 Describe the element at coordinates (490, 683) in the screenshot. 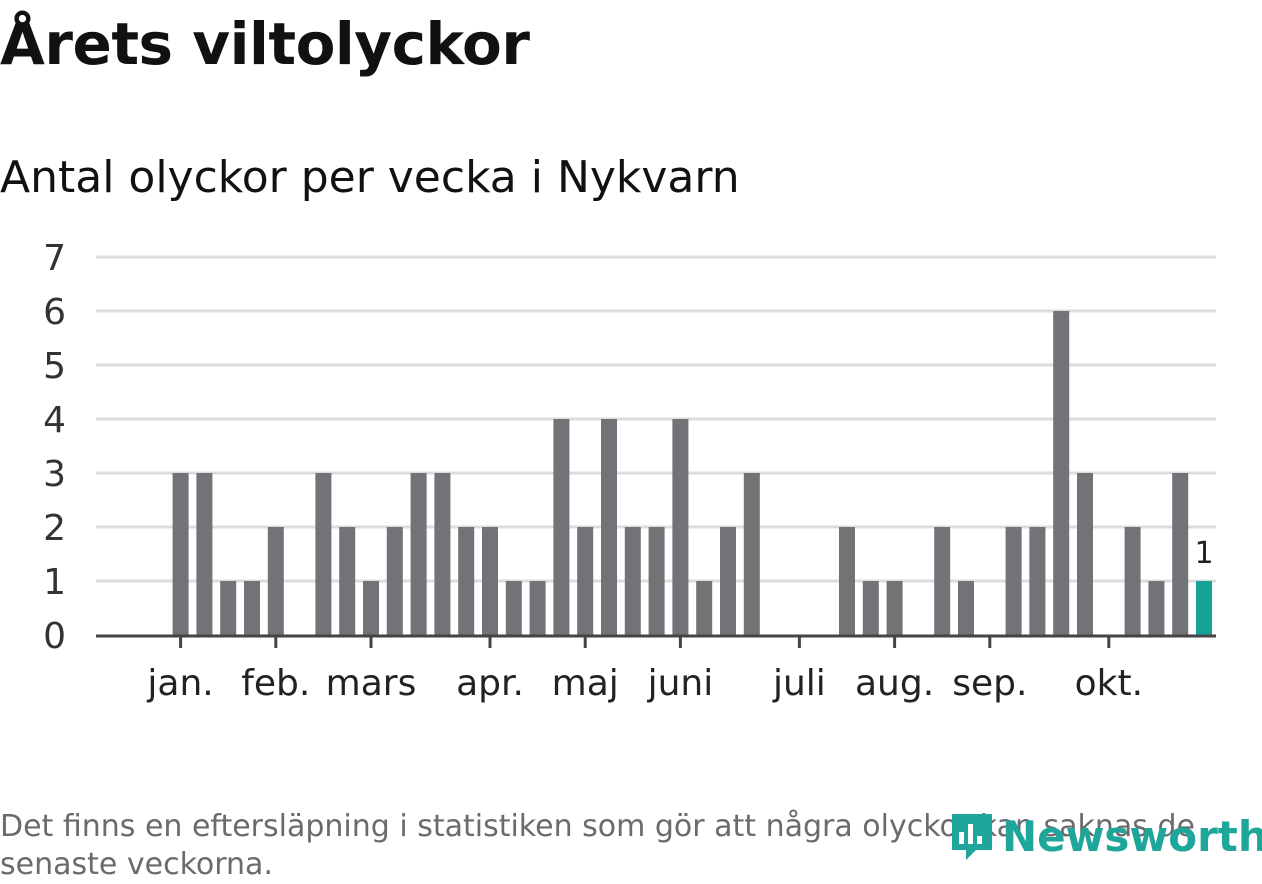

I see `x-tick-label: apr.` at that location.